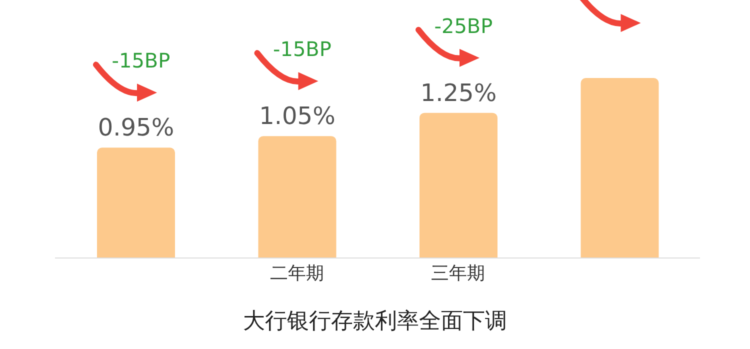 The image size is (750, 349). Describe the element at coordinates (297, 116) in the screenshot. I see `data-label: 1.05%` at that location.